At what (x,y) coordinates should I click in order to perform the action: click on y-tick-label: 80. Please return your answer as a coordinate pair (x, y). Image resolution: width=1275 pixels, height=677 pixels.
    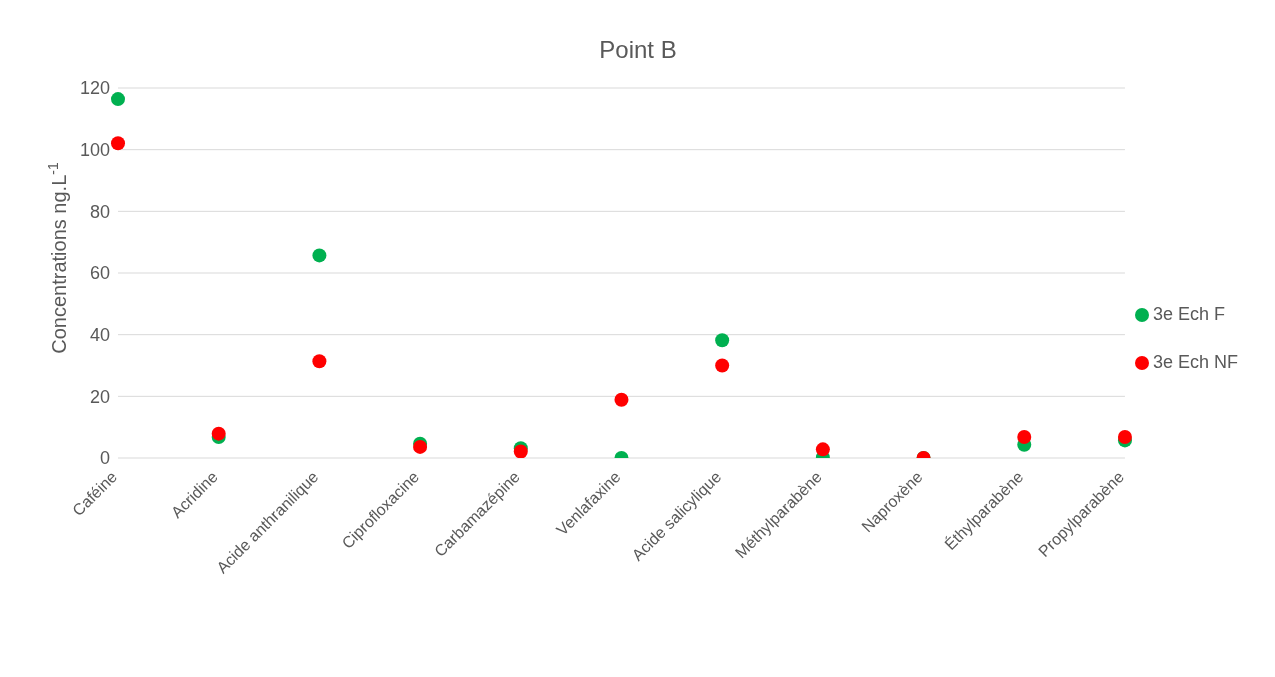
    Looking at the image, I should click on (99, 211).